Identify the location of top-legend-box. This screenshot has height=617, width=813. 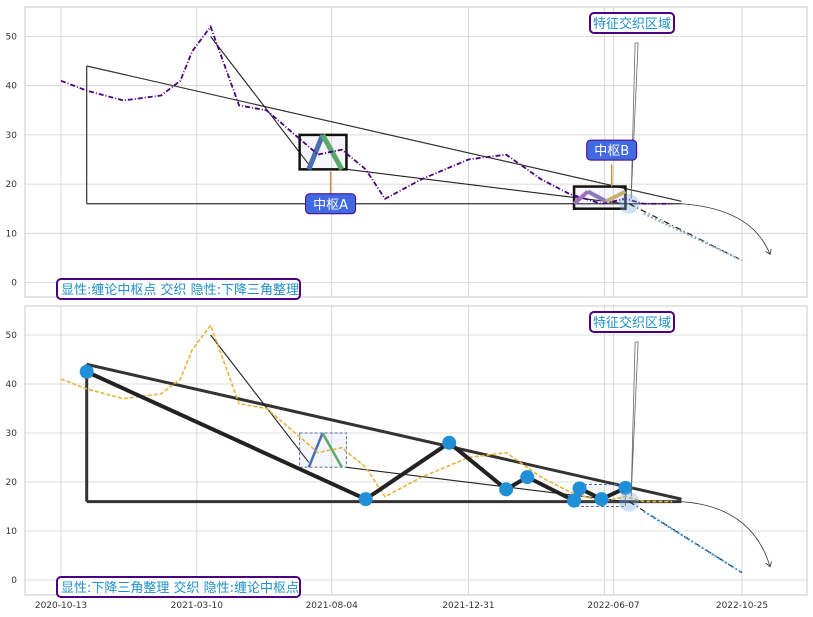
(178, 289).